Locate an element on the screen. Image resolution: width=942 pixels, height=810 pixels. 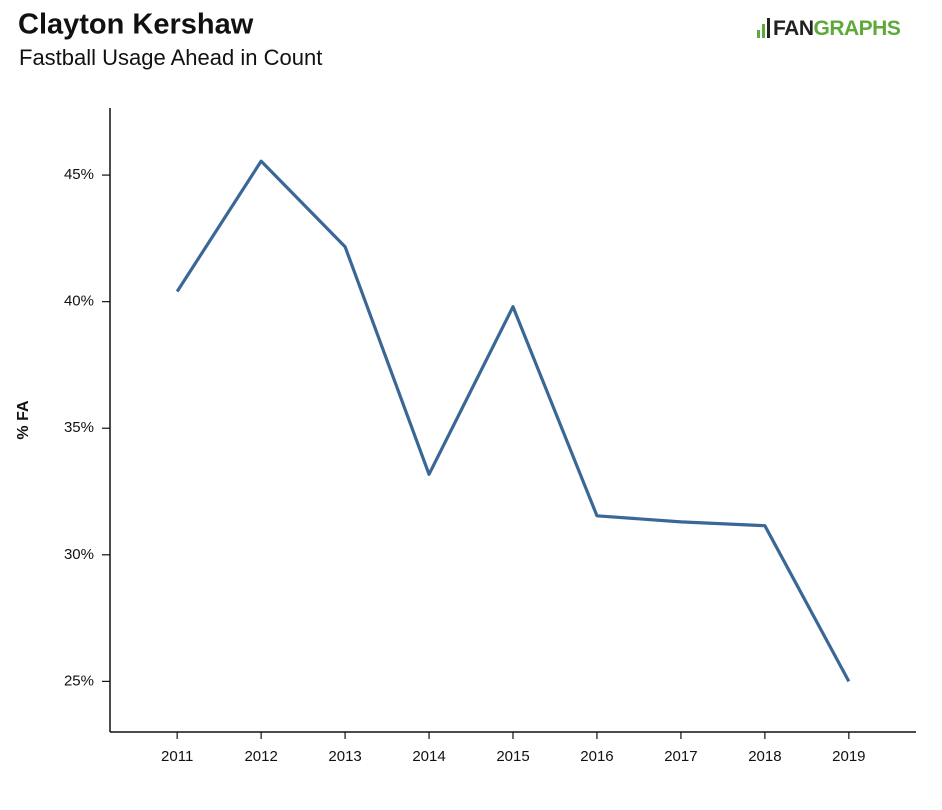
logo-fan: FAN is located at coordinates (793, 28).